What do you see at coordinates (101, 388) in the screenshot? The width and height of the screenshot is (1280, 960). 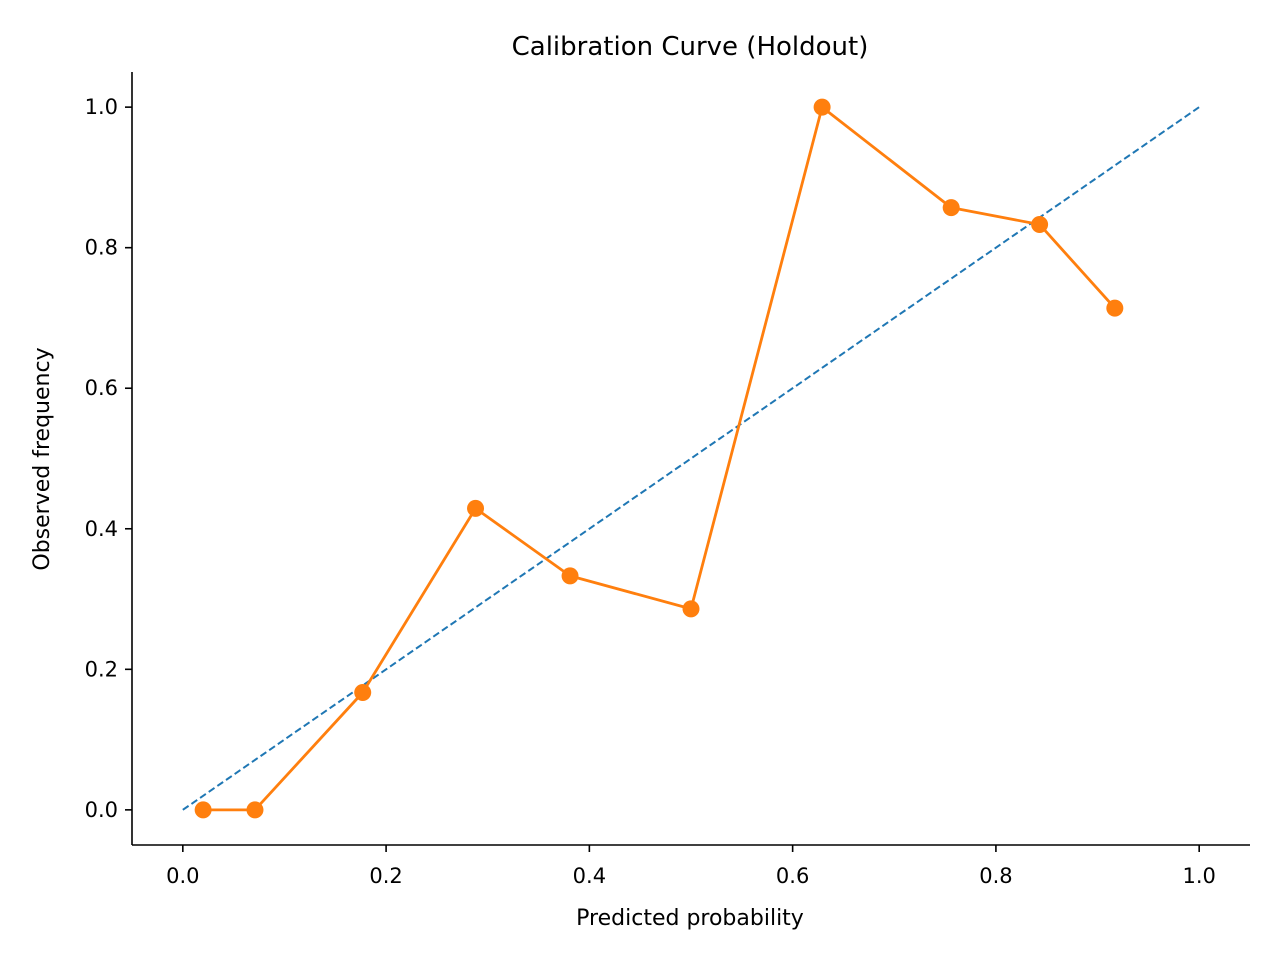 I see `y-tick-label: 0.6` at bounding box center [101, 388].